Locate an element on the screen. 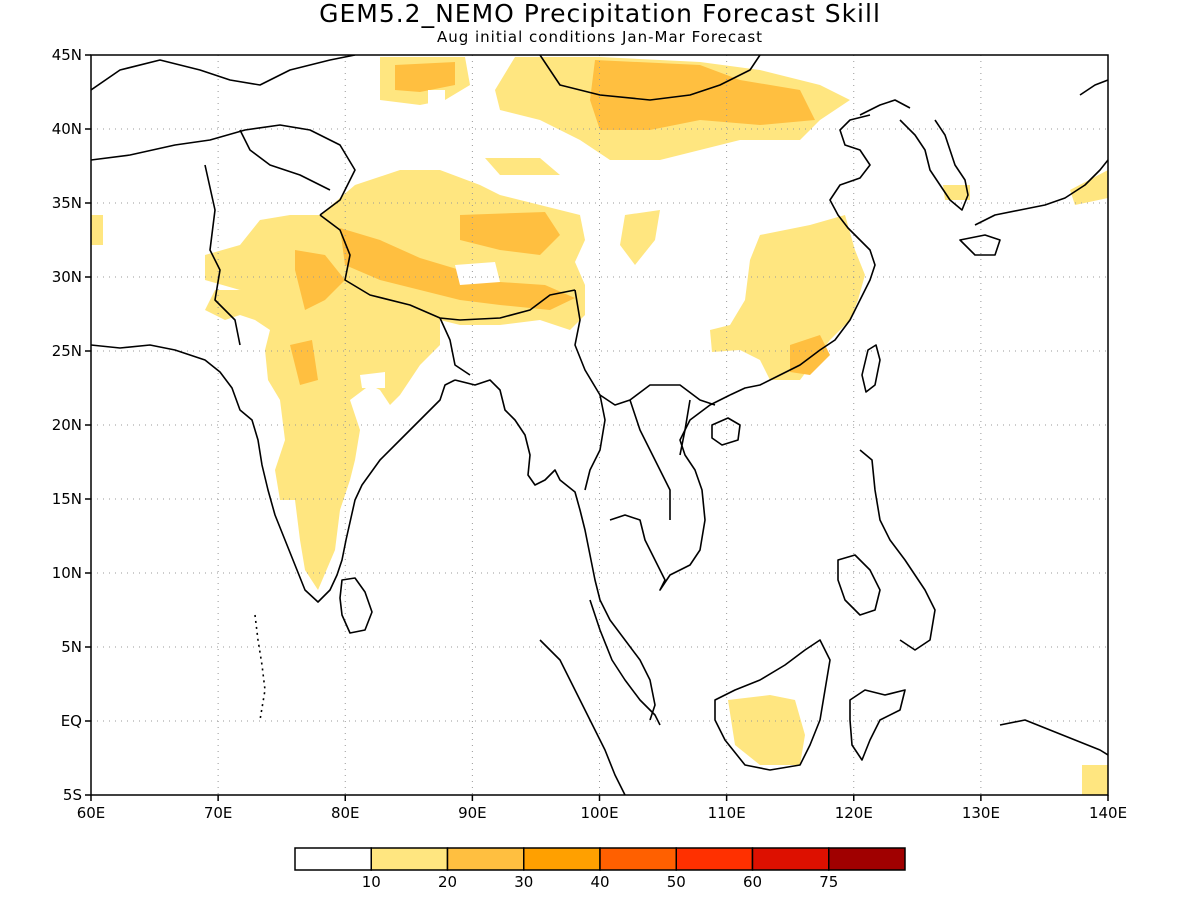 This screenshot has width=1200, height=900. lon-tick-label: 80E is located at coordinates (345, 813).